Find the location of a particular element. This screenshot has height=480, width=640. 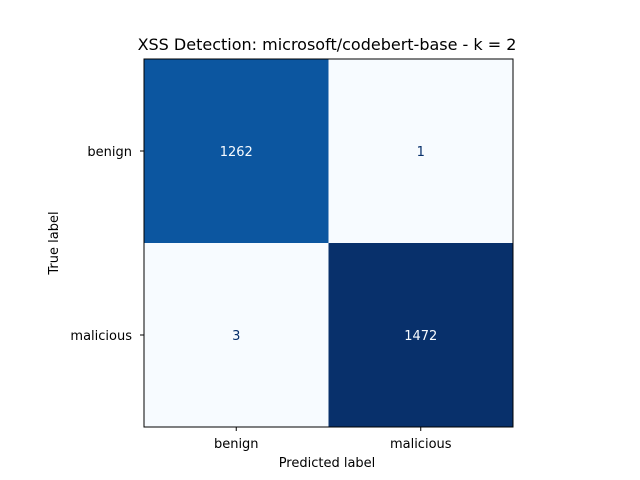

cell-value-benign-malicious: 1 is located at coordinates (421, 152).